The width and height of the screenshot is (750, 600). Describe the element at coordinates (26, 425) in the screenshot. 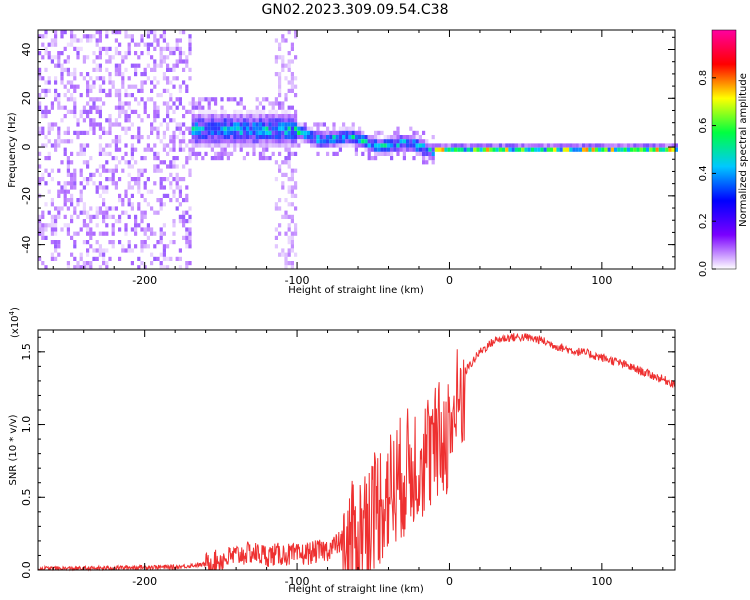

I see `snr-y-tick-label: 1.0` at that location.